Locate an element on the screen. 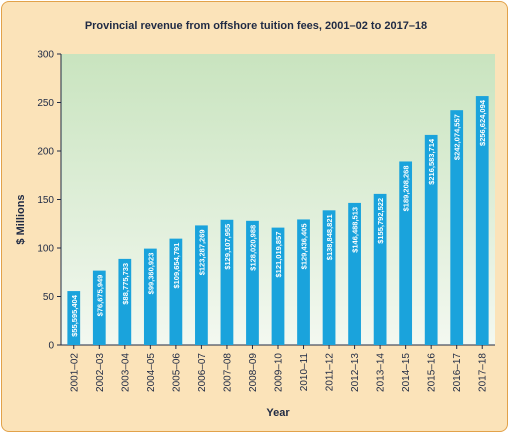  bar-data-label: $129,107,955 is located at coordinates (227, 247).